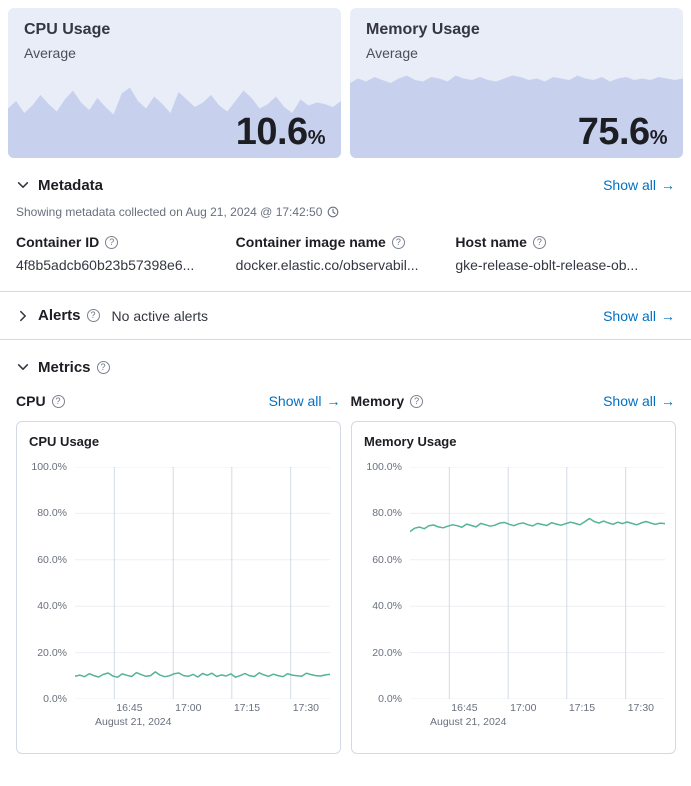 This screenshot has width=691, height=786. Describe the element at coordinates (333, 212) in the screenshot. I see `clock-icon` at that location.